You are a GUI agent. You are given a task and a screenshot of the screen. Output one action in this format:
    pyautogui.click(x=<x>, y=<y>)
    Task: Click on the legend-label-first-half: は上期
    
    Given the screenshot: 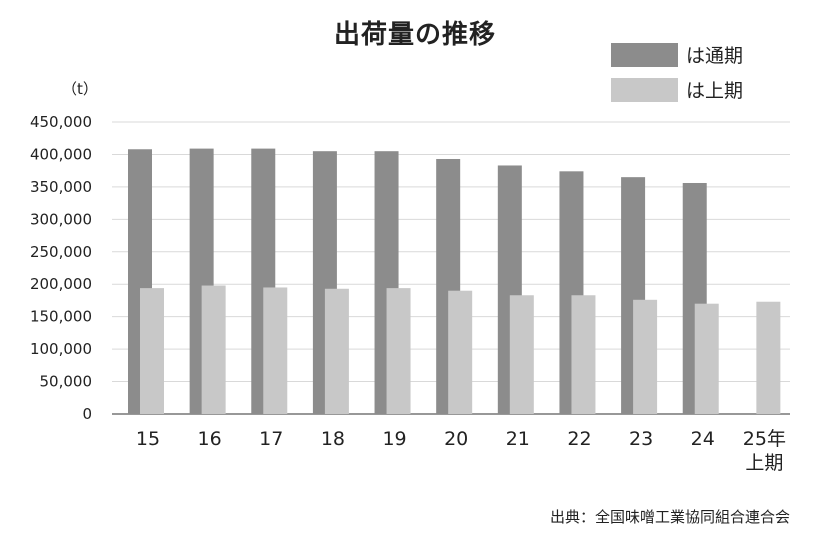 What is the action you would take?
    pyautogui.click(x=715, y=91)
    